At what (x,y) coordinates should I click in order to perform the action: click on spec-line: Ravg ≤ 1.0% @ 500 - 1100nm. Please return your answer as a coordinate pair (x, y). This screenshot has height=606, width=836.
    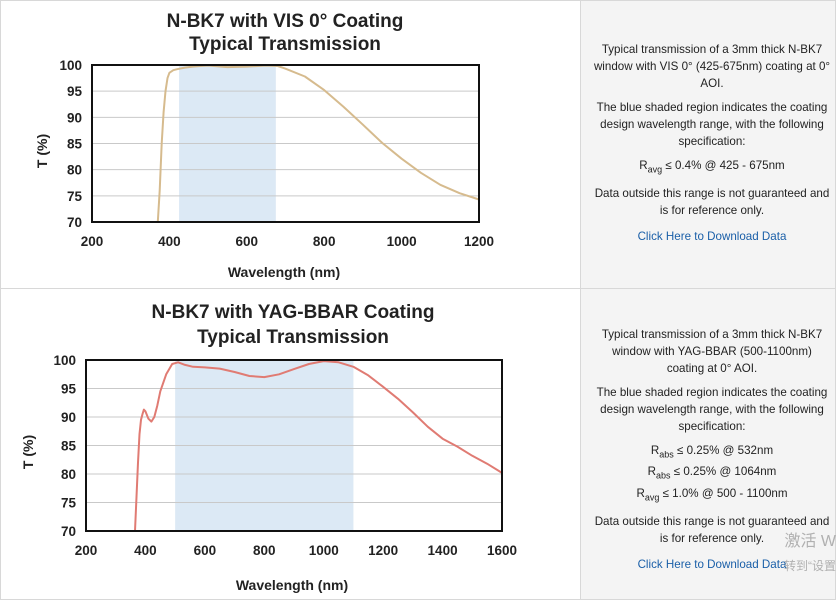
    Looking at the image, I should click on (712, 494).